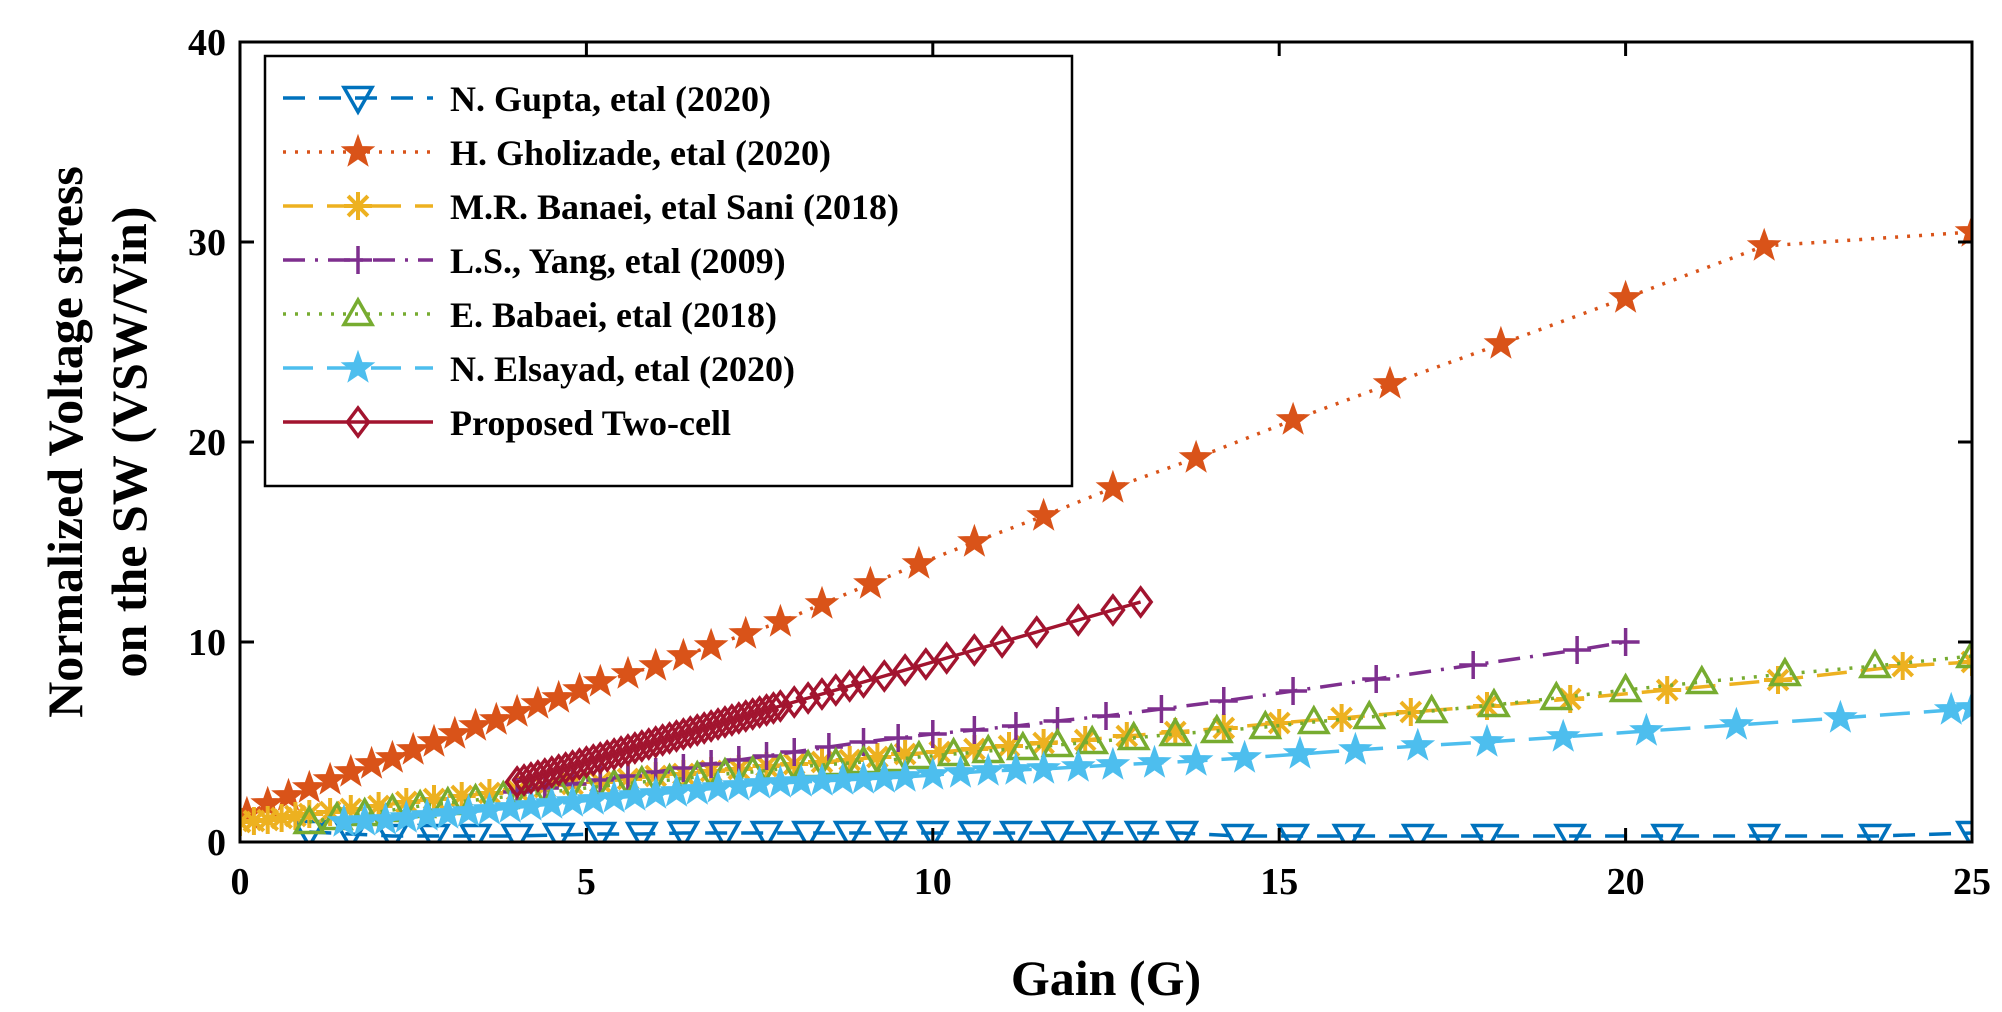 This screenshot has height=1012, width=2002. What do you see at coordinates (207, 643) in the screenshot?
I see `y-tick-label: 10` at bounding box center [207, 643].